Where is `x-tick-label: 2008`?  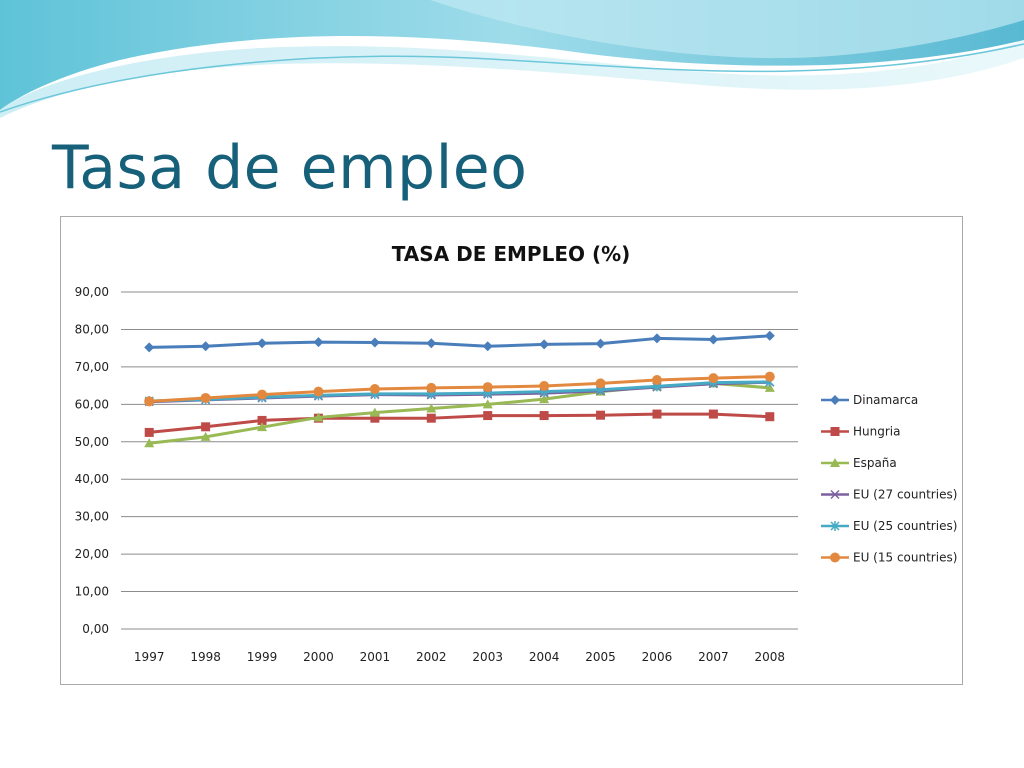
x-tick-label: 2008 is located at coordinates (770, 657).